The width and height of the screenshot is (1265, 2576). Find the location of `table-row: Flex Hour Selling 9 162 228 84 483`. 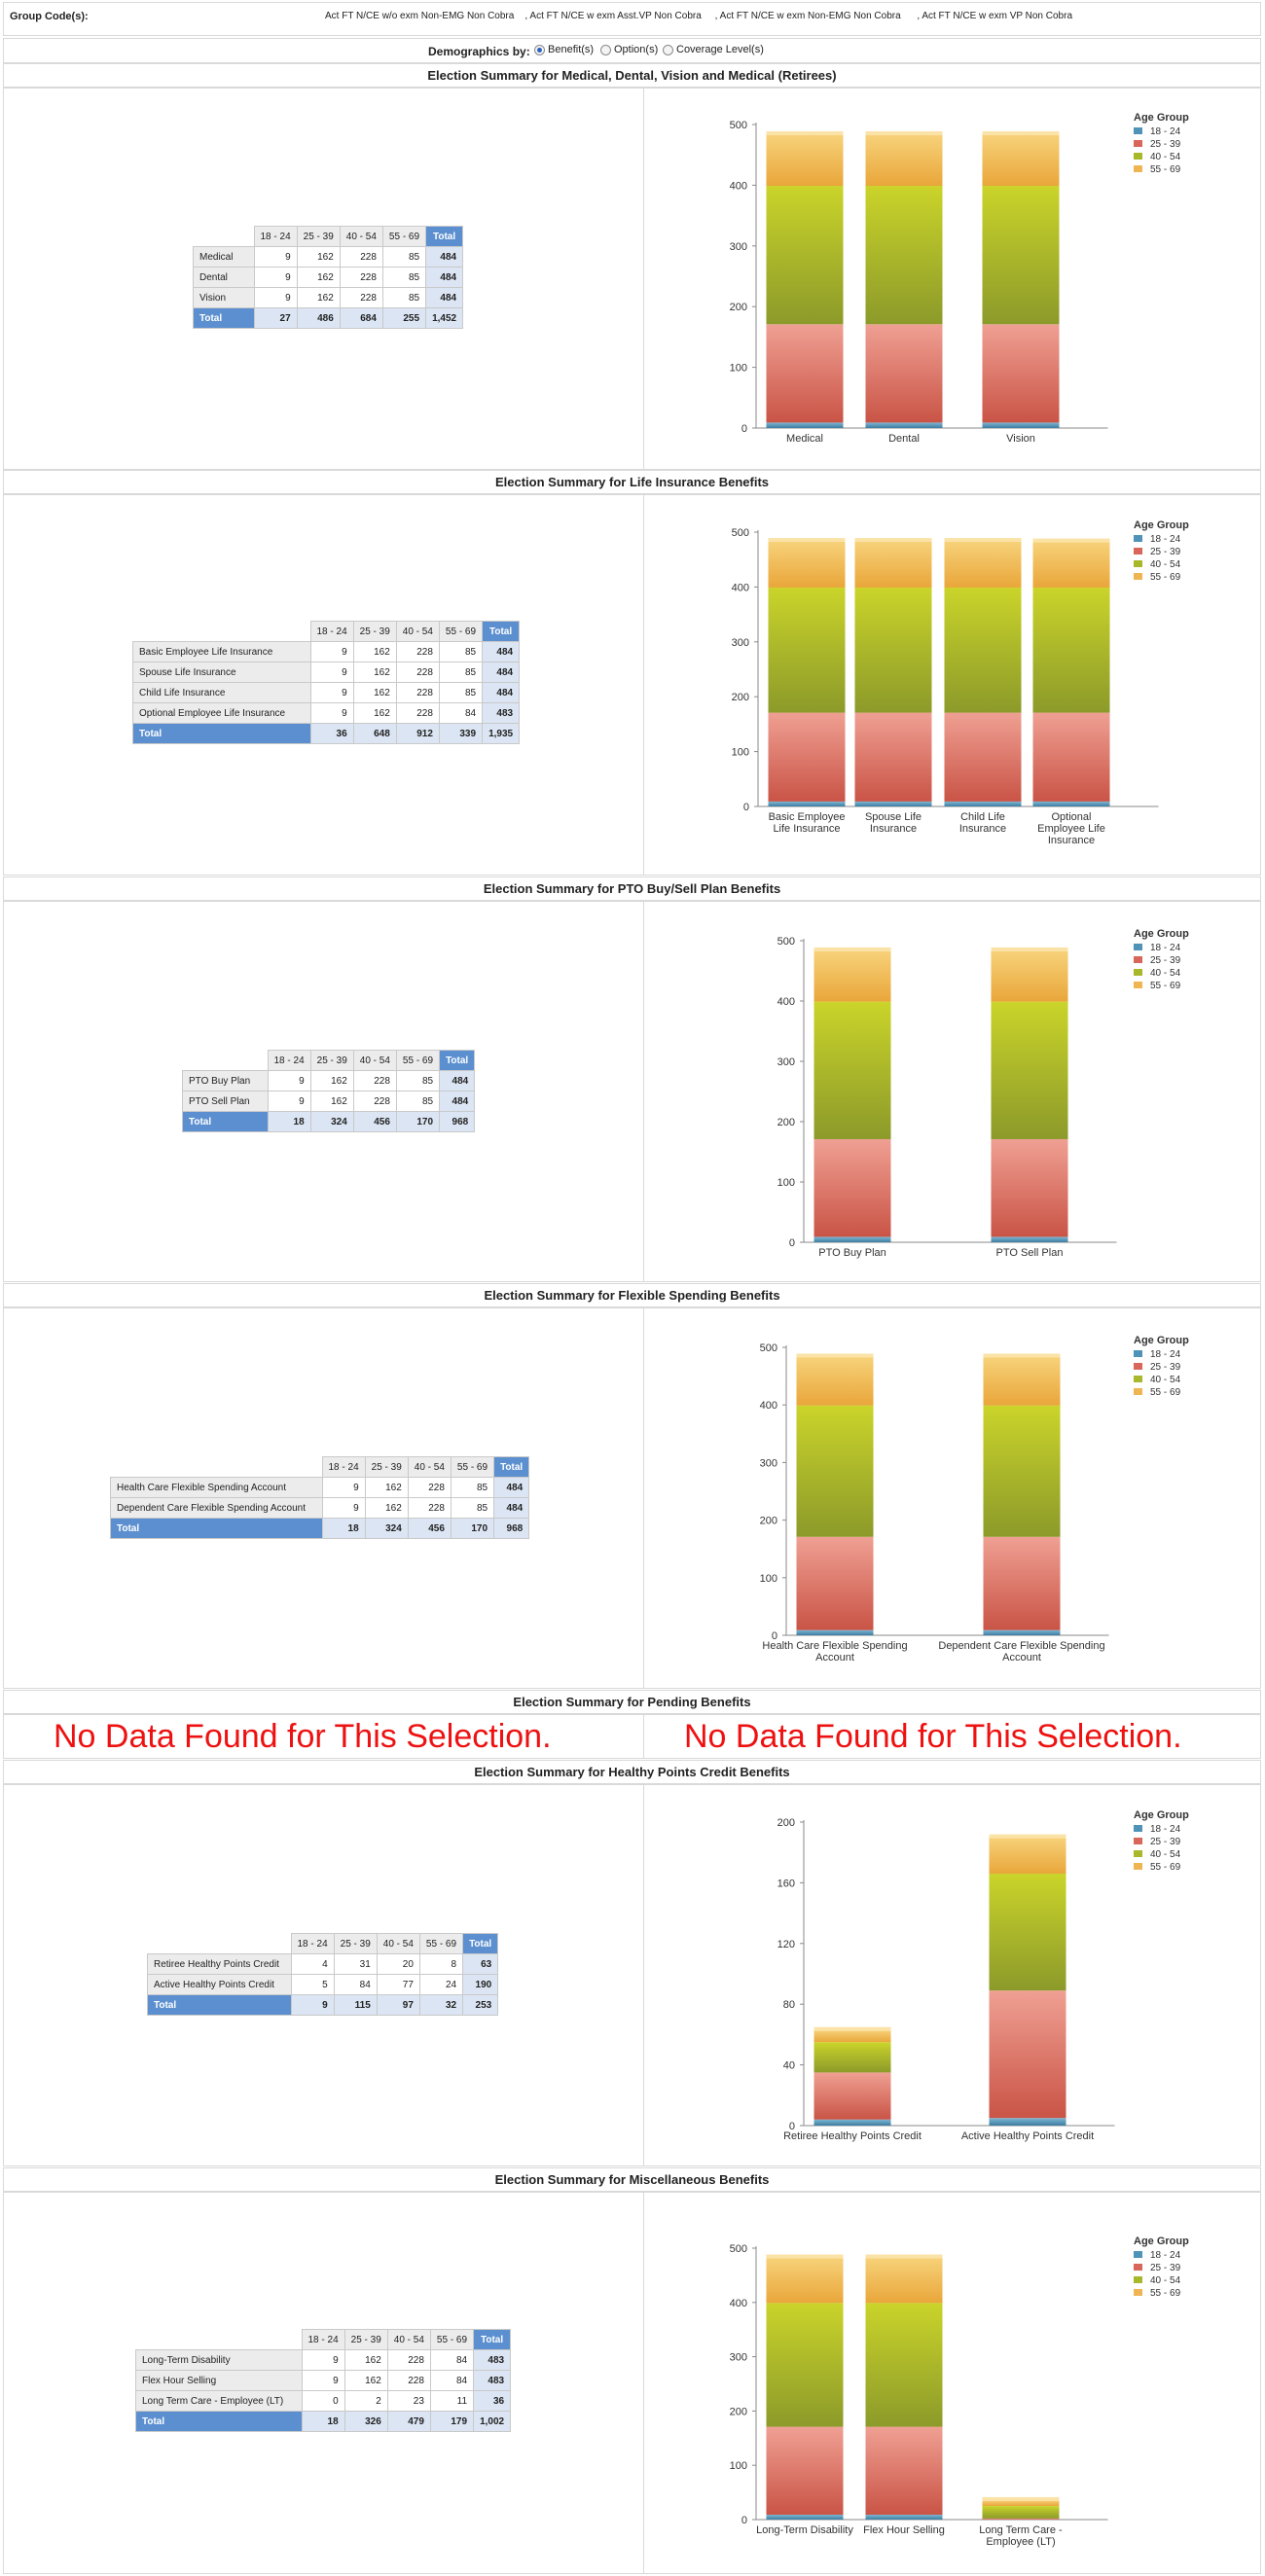

table-row: Flex Hour Selling 9 162 228 84 483 is located at coordinates (323, 2380).